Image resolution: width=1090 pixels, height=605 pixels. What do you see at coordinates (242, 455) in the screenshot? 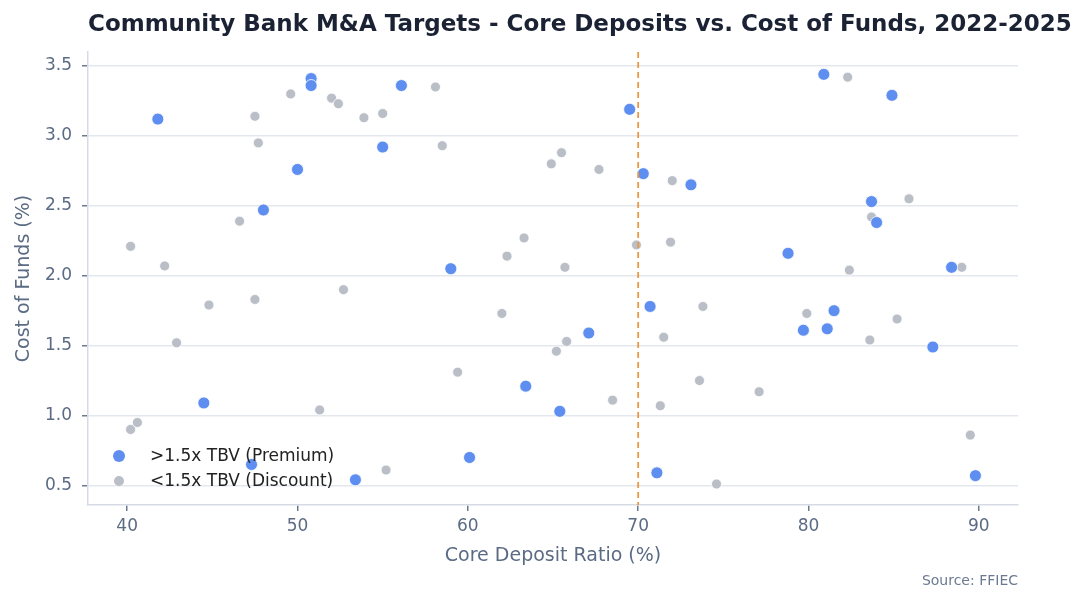
I see `legend-label: >1.5x TBV (Premium)` at bounding box center [242, 455].